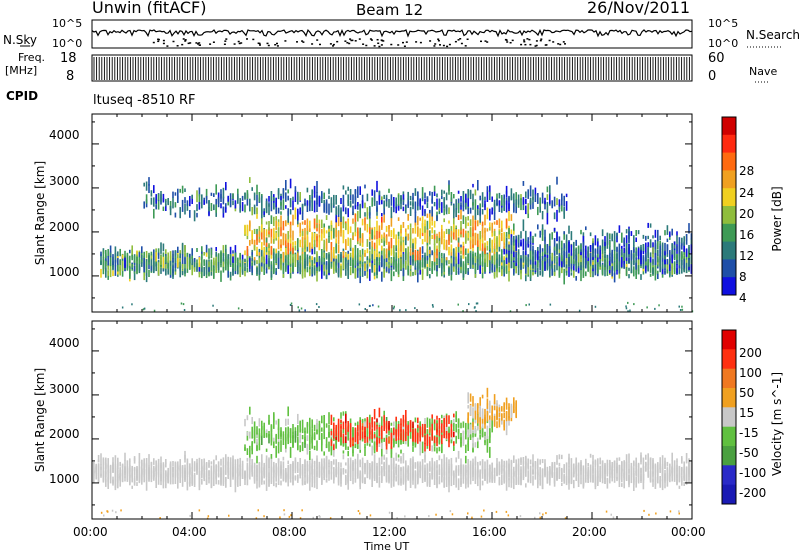 This screenshot has height=554, width=800. What do you see at coordinates (401, 51) in the screenshot?
I see `status-panels` at bounding box center [401, 51].